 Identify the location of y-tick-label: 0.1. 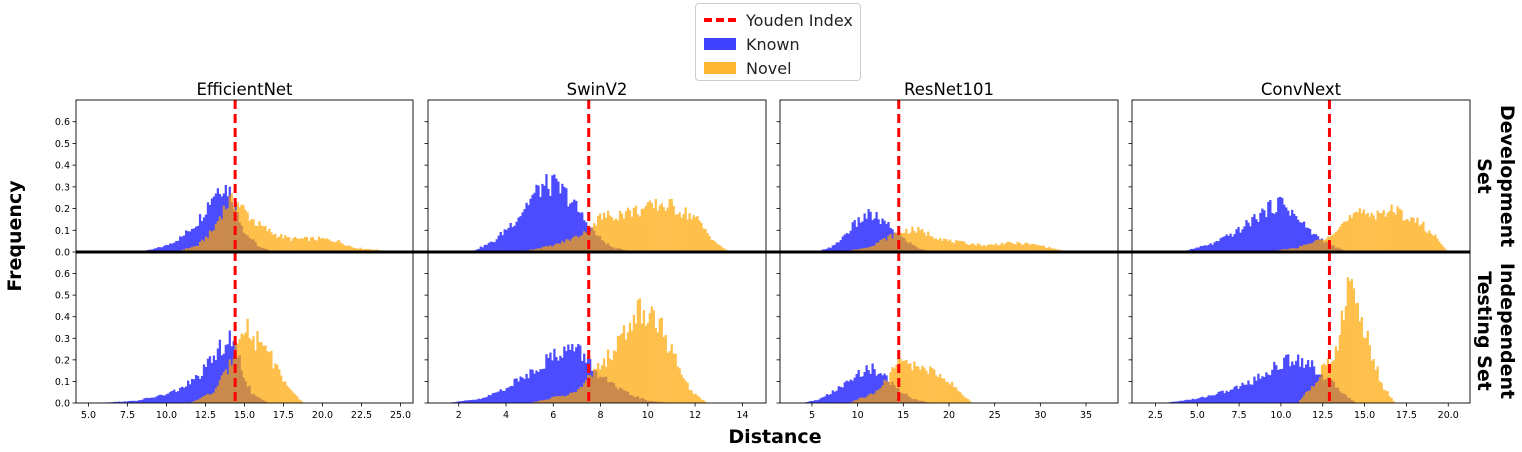
(62, 382).